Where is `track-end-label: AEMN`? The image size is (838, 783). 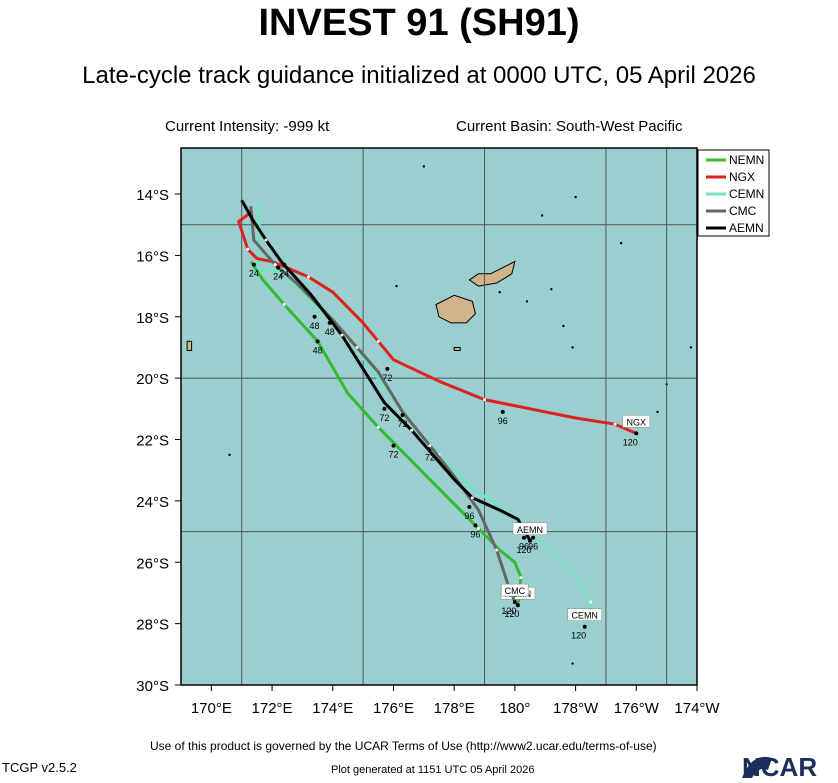 track-end-label: AEMN is located at coordinates (530, 530).